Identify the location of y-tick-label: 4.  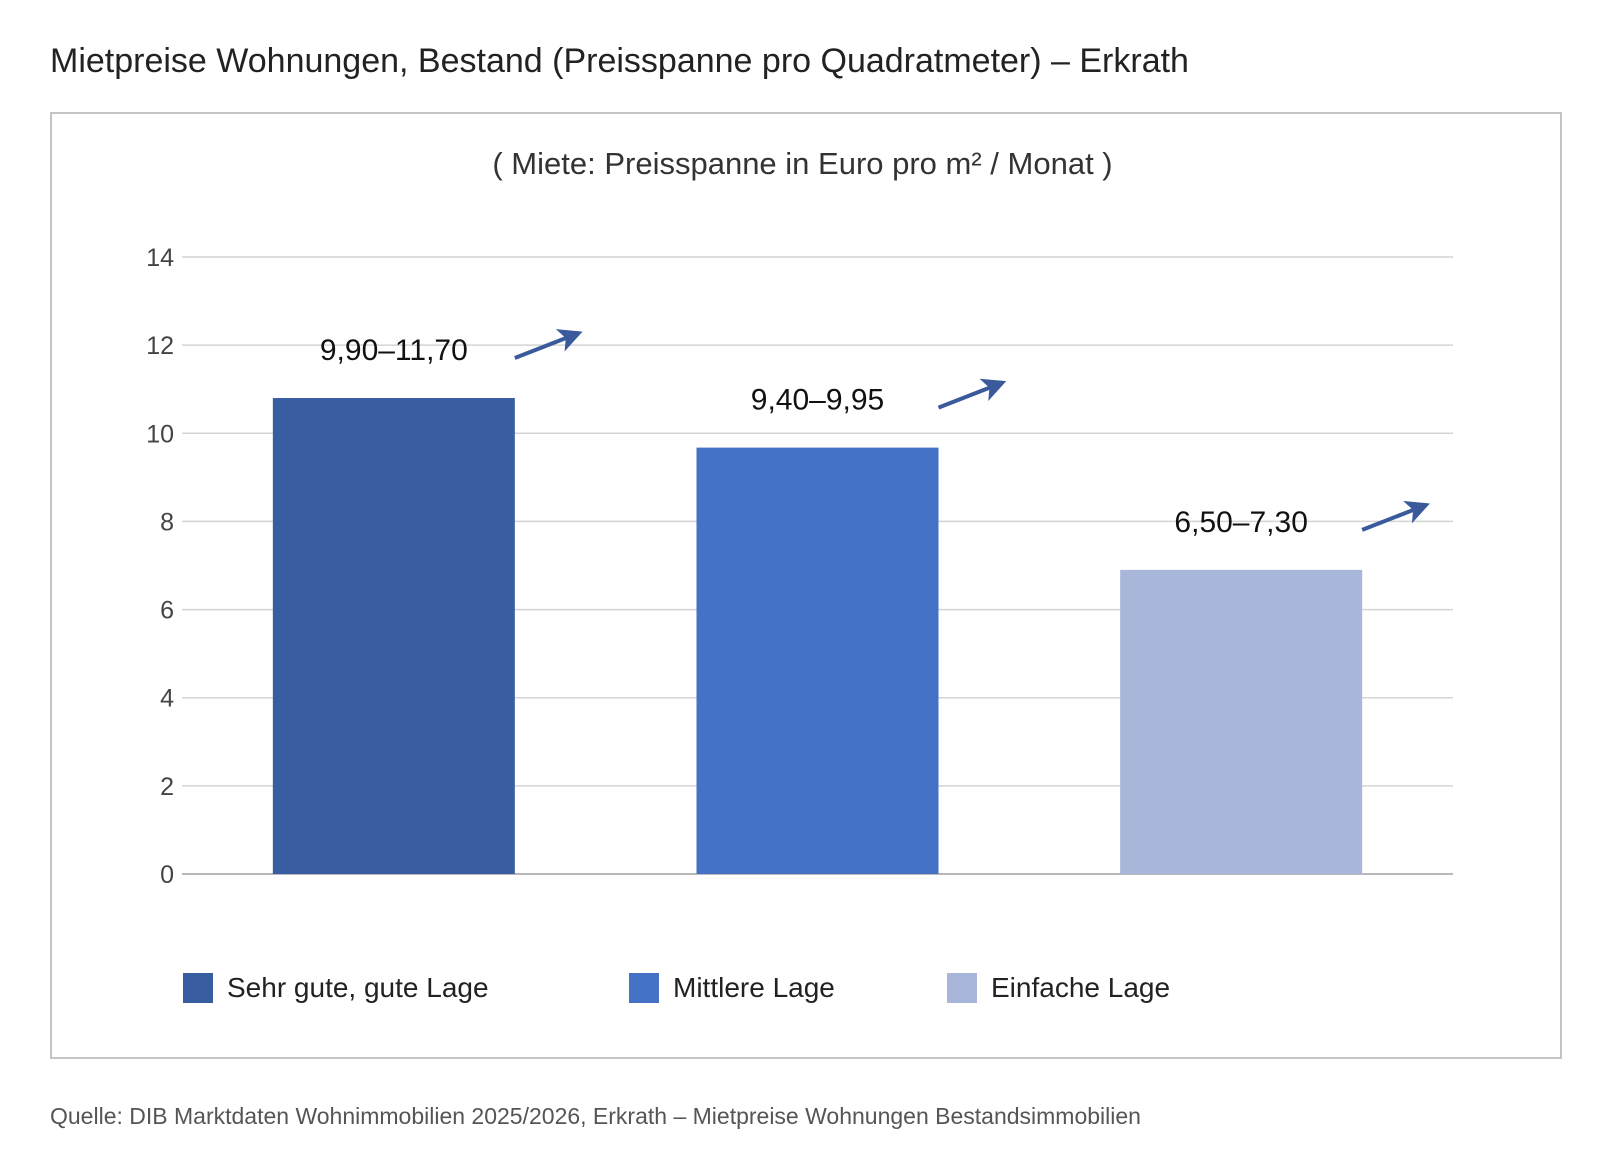
(167, 699).